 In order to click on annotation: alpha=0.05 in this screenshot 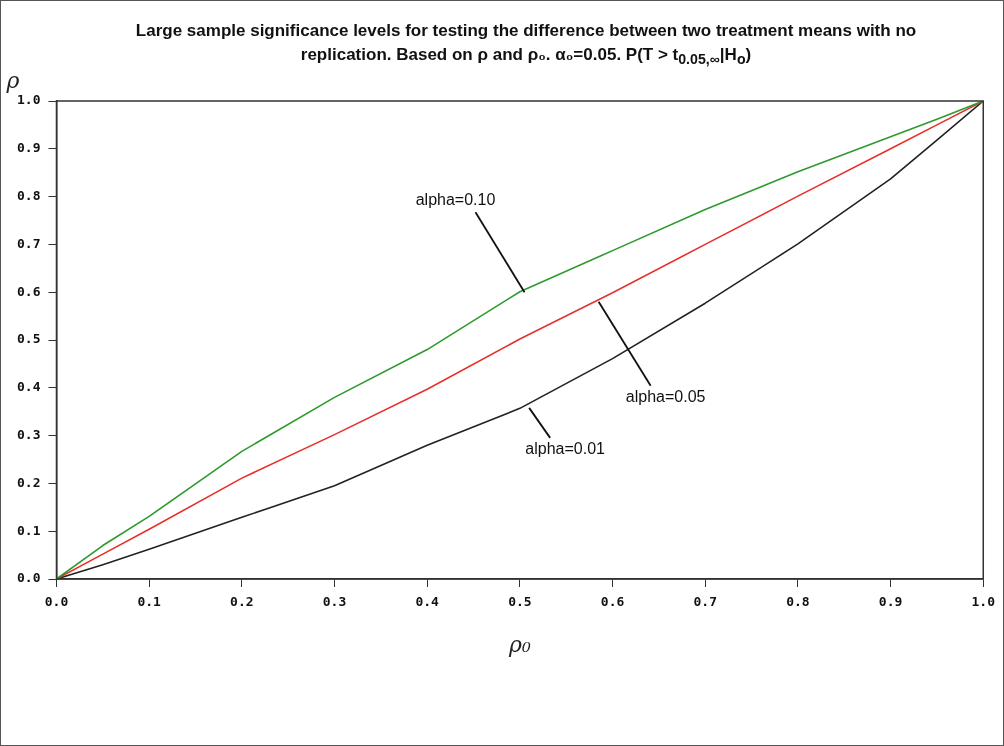, I will do `click(665, 397)`.